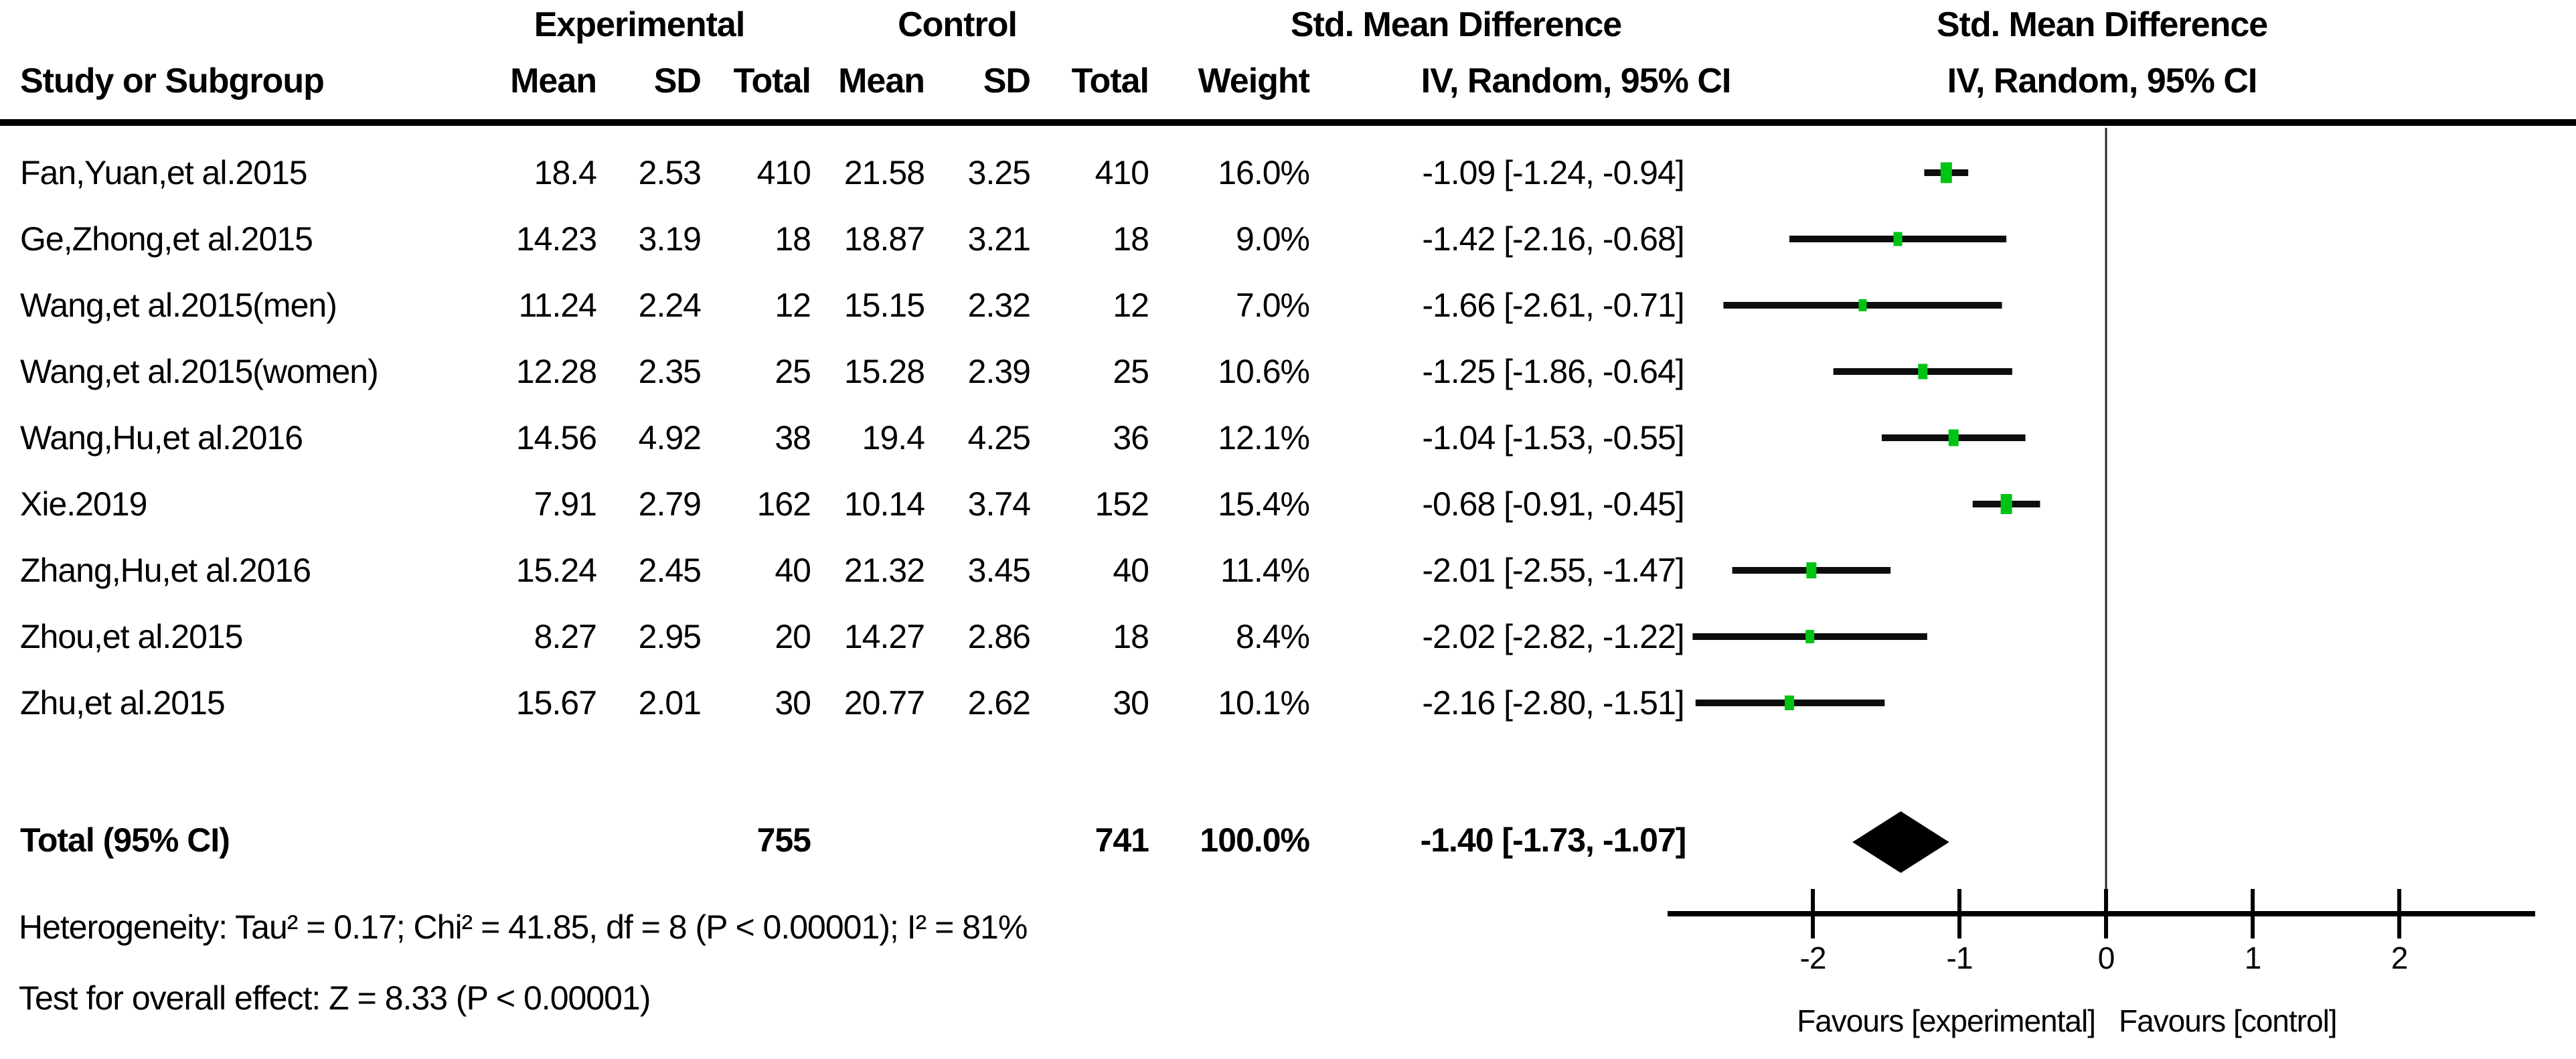 The height and width of the screenshot is (1059, 2576). I want to click on study-ci-text: -1.04 [-1.53, -0.55], so click(1553, 438).